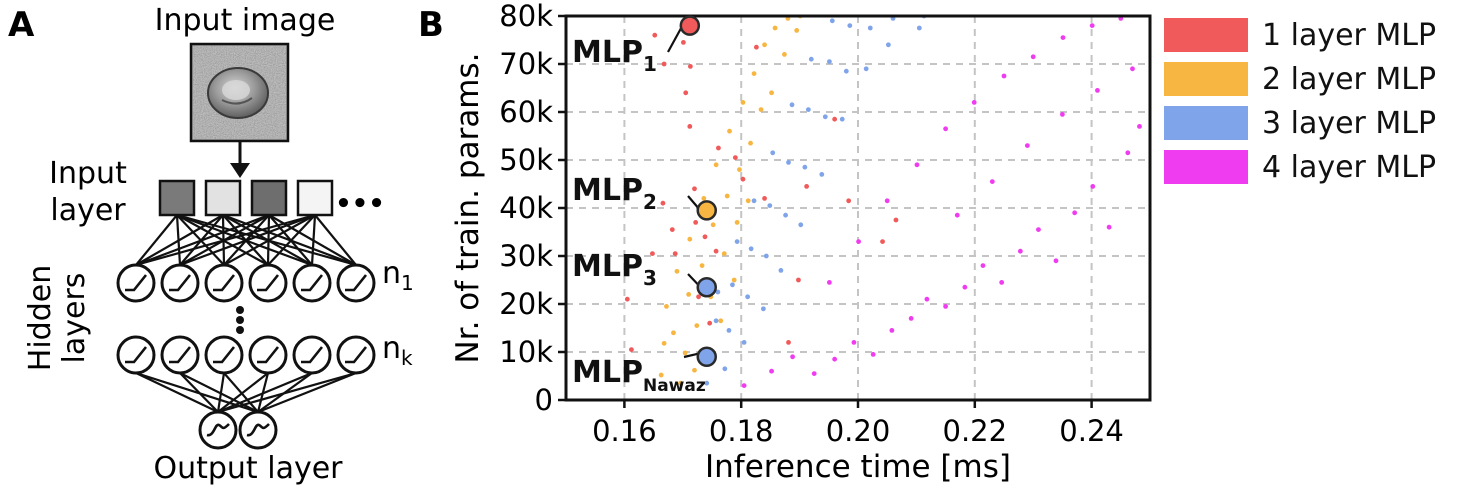 This screenshot has height=497, width=1470. I want to click on legend-item: 1 layer MLP, so click(1314, 35).